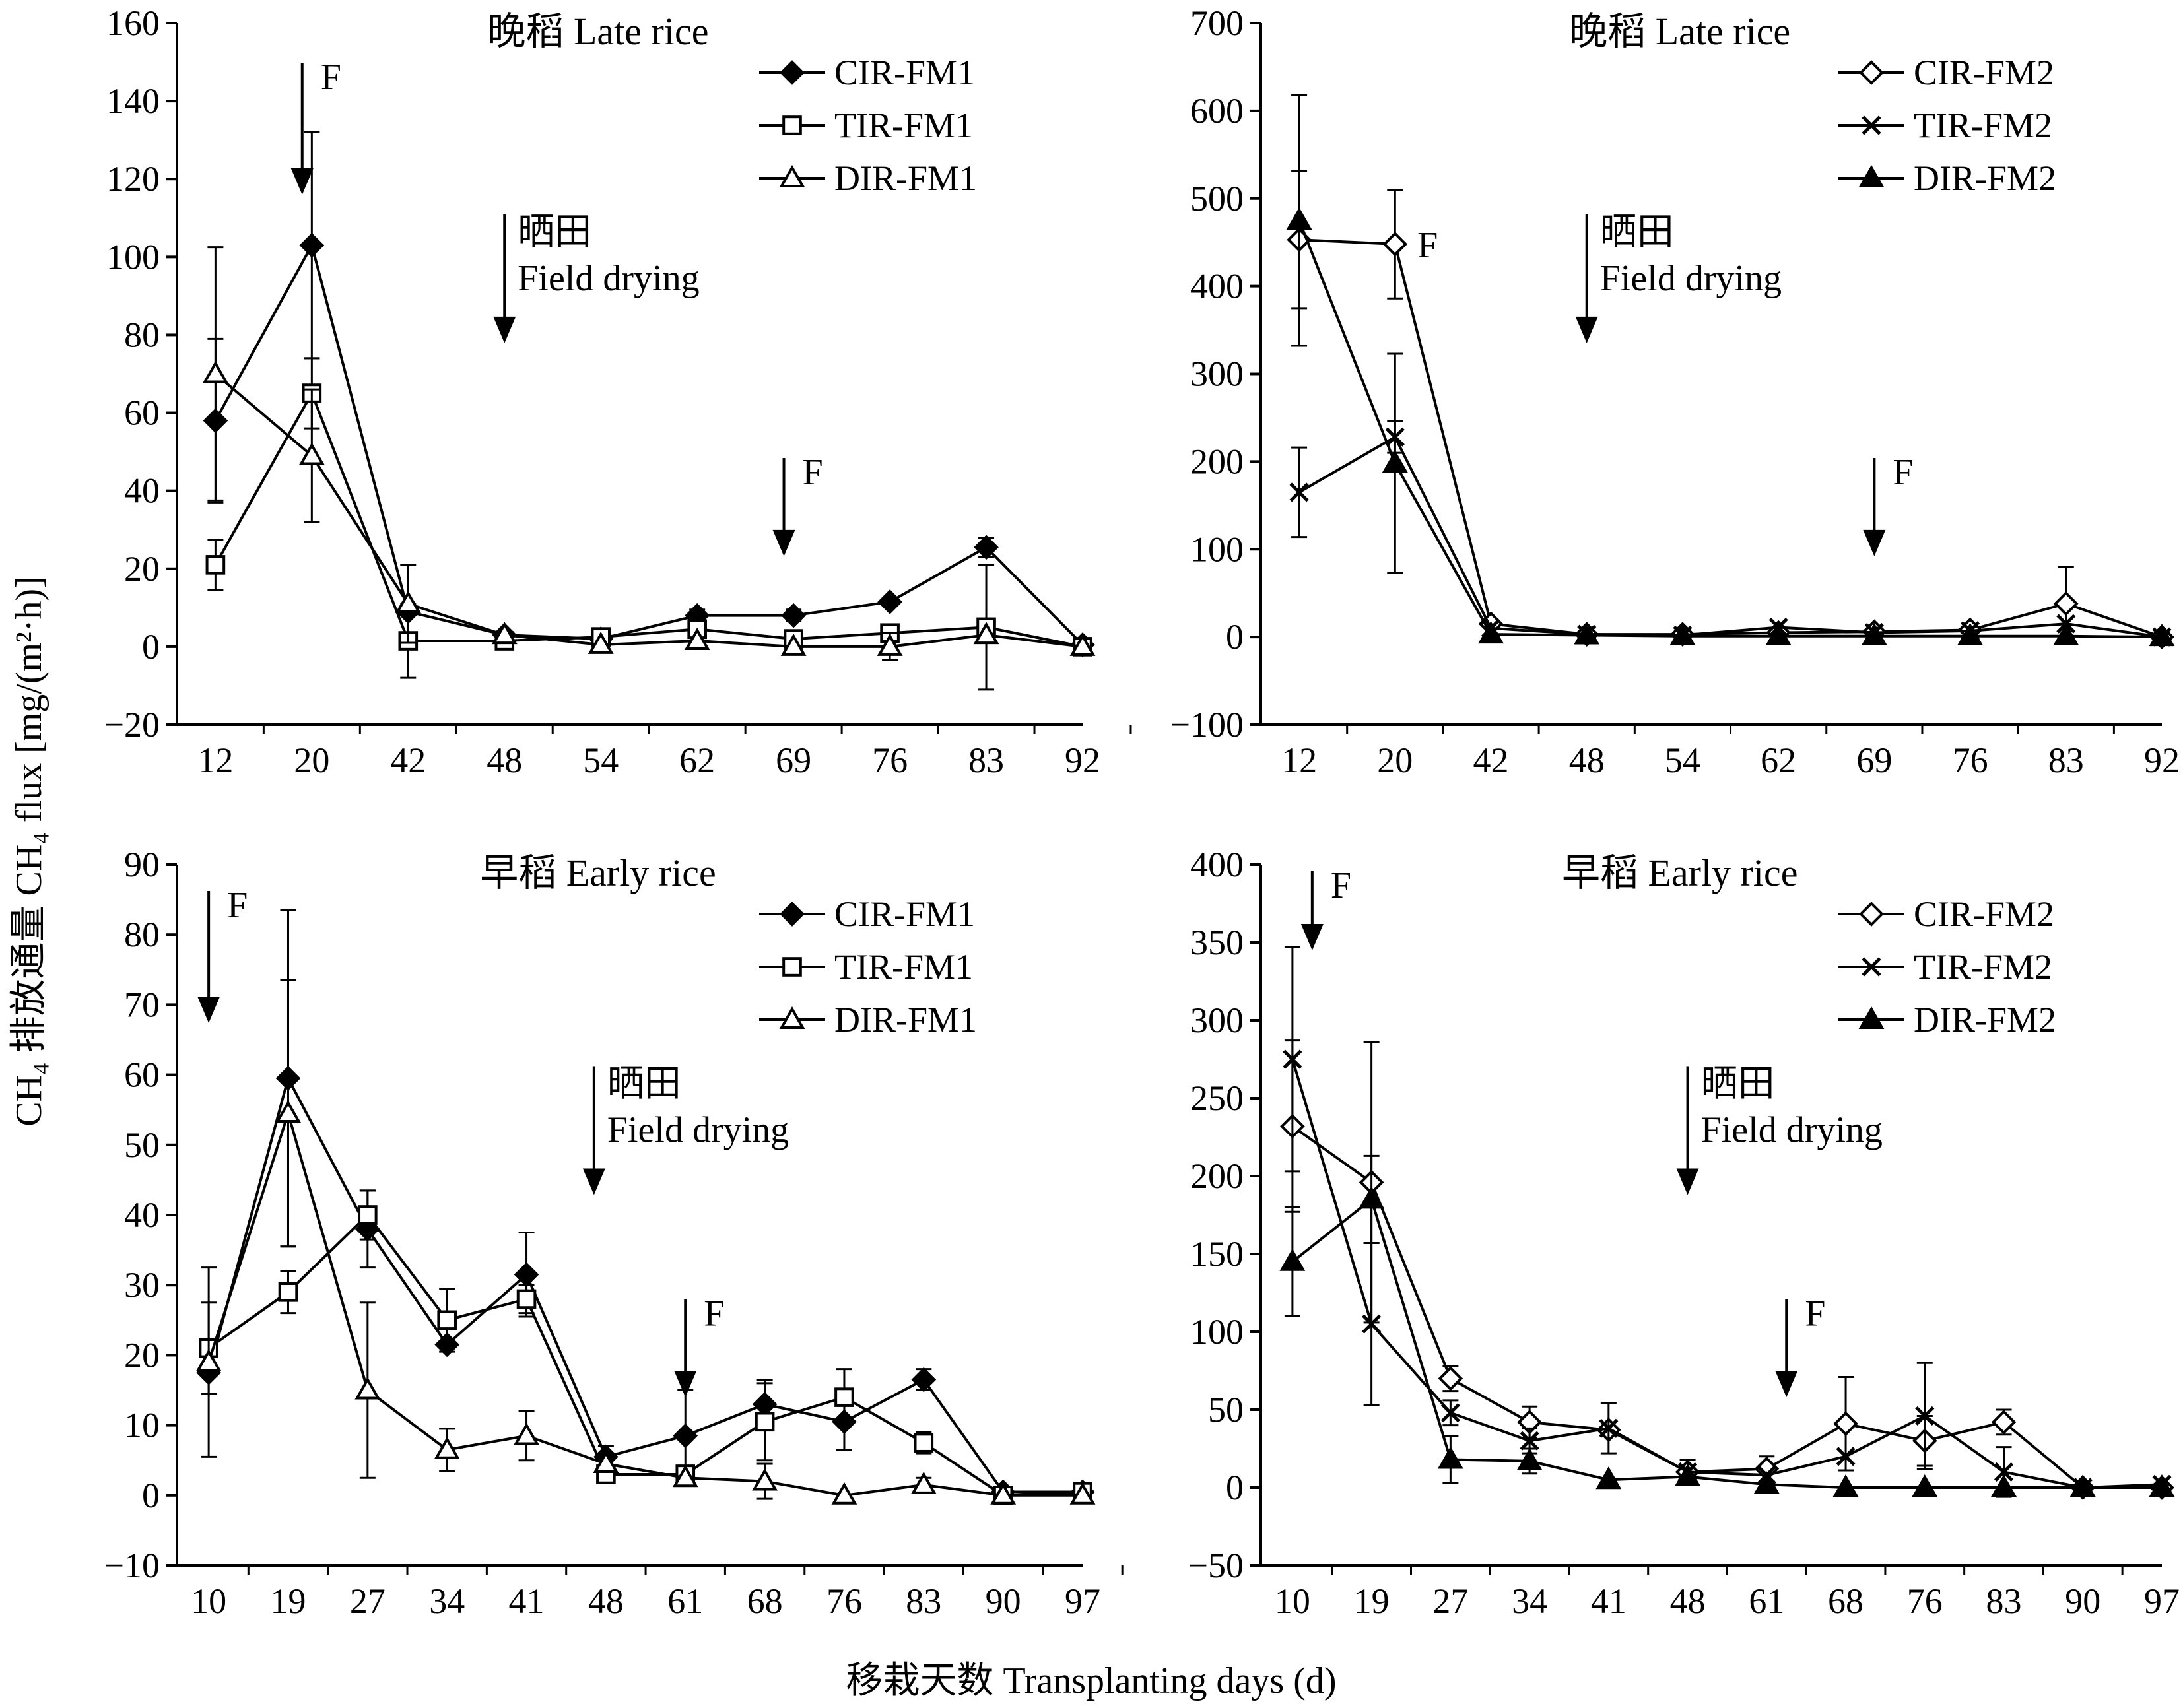 Image resolution: width=2183 pixels, height=1708 pixels. What do you see at coordinates (1217, 942) in the screenshot?
I see `y-tick-label: 350` at bounding box center [1217, 942].